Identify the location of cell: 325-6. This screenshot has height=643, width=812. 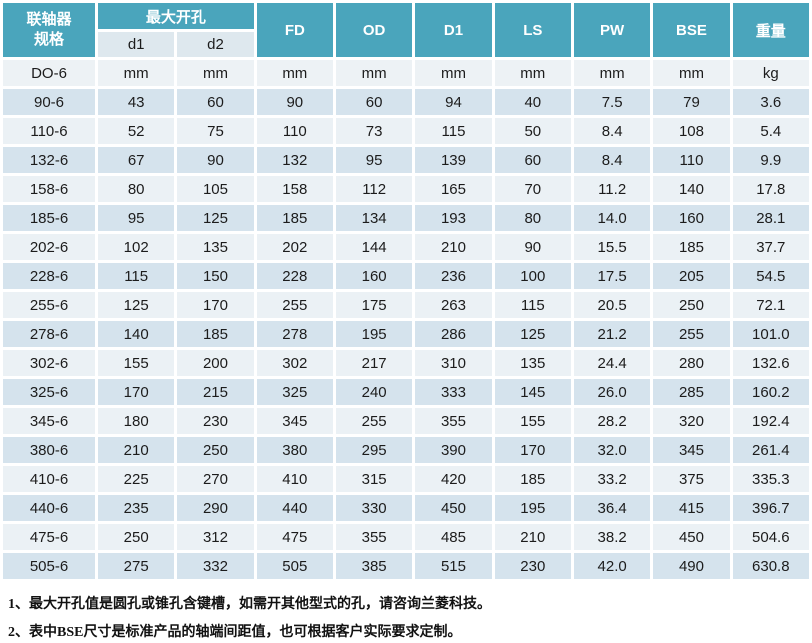
(49, 392).